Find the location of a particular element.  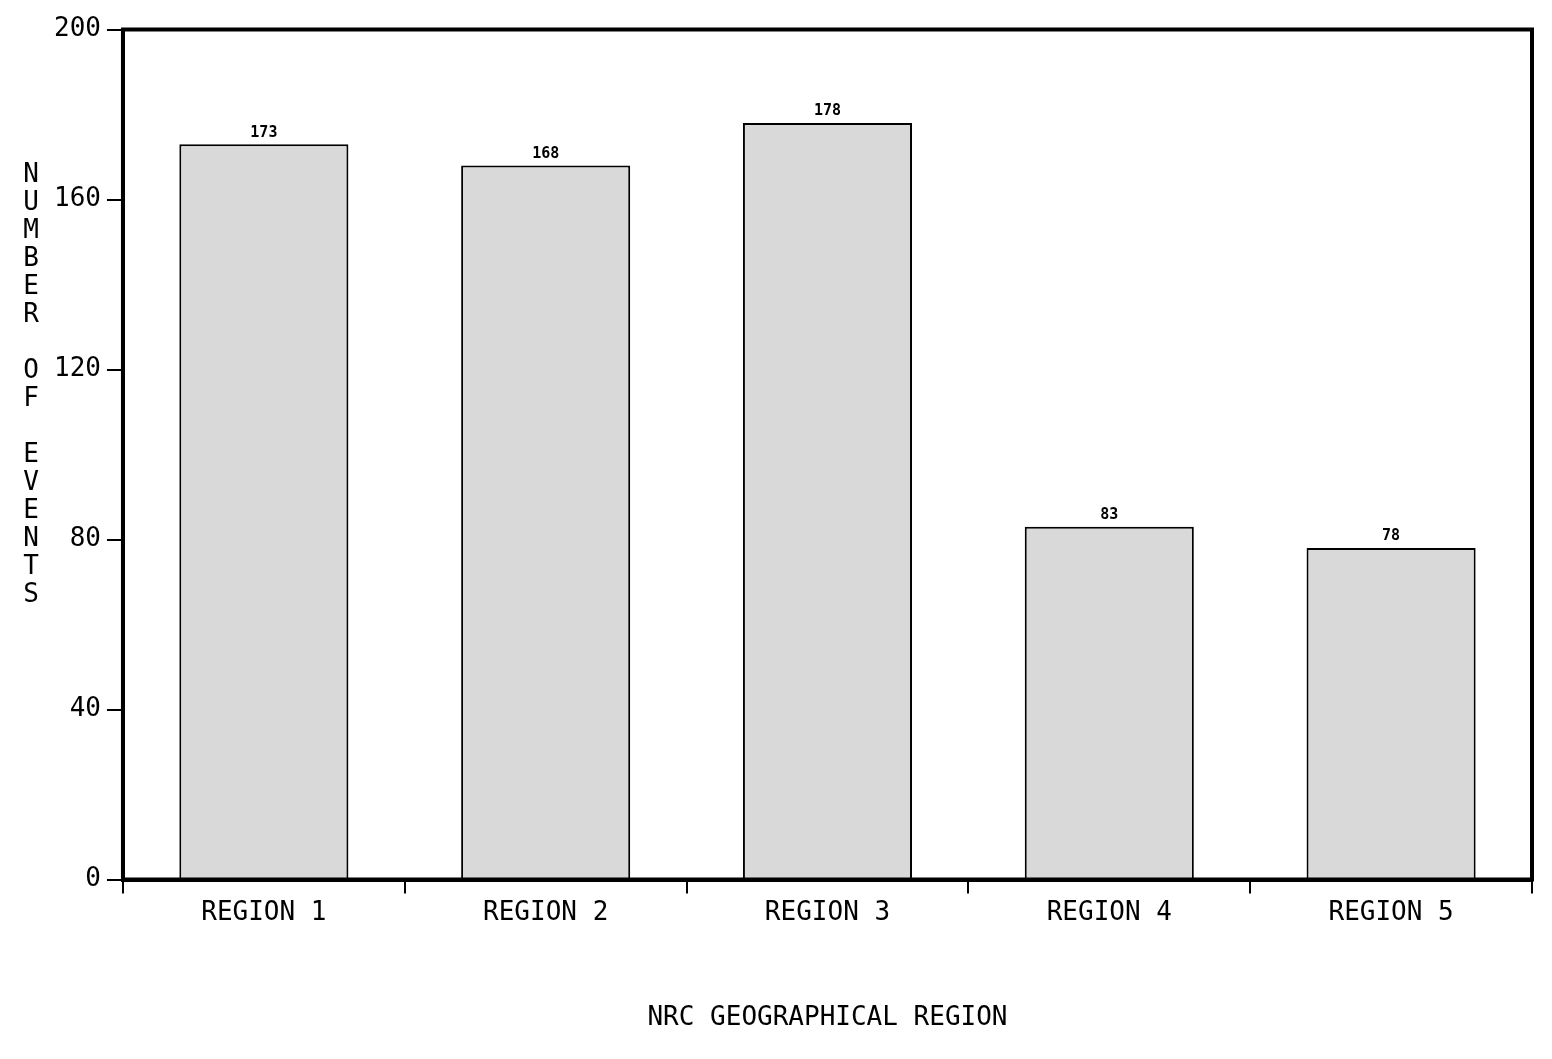

x-tick-label: REGION 2 is located at coordinates (546, 910).